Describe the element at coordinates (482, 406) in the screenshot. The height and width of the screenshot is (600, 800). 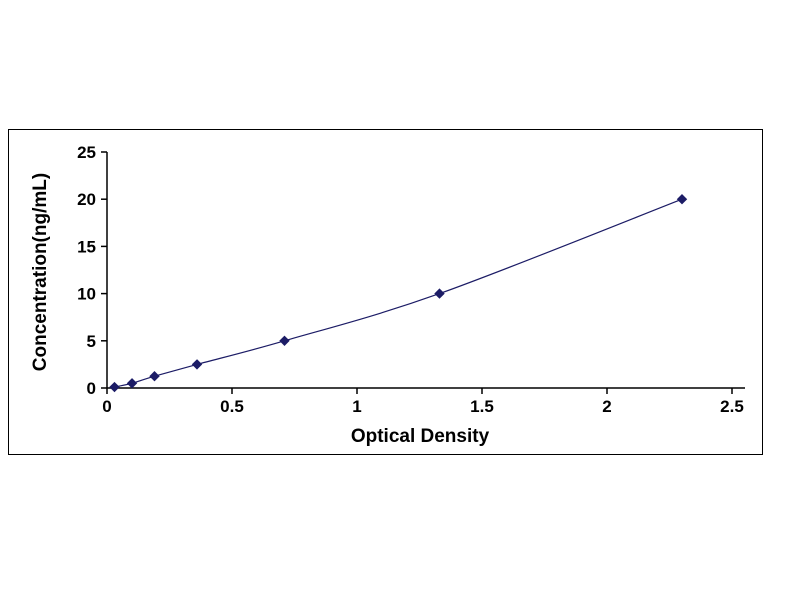
I see `x-tick-label: 1.5` at that location.